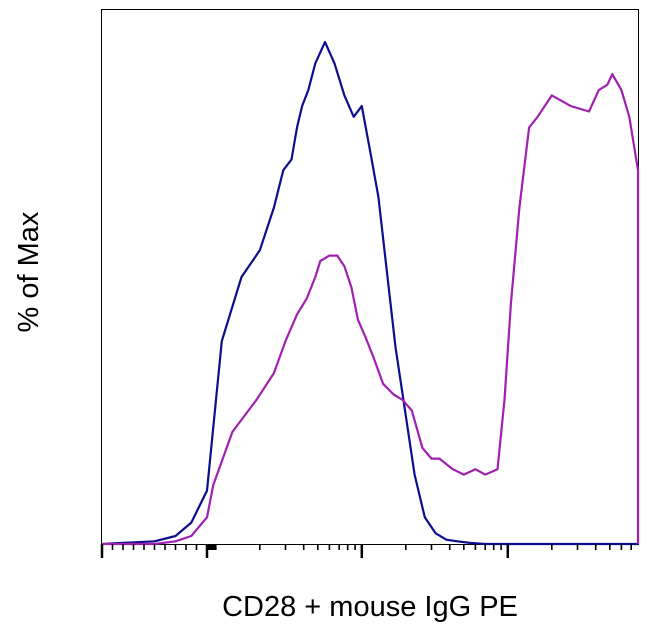 The image size is (650, 636). What do you see at coordinates (370, 607) in the screenshot?
I see `x-axis-title: CD28 + mouse IgG PE` at bounding box center [370, 607].